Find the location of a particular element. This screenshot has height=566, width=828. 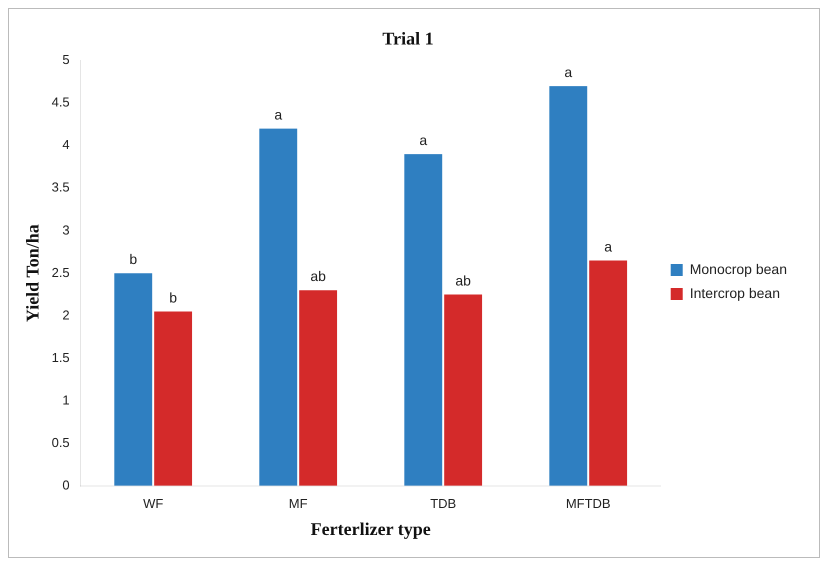

y-tick-label: 2.5 is located at coordinates (61, 272).